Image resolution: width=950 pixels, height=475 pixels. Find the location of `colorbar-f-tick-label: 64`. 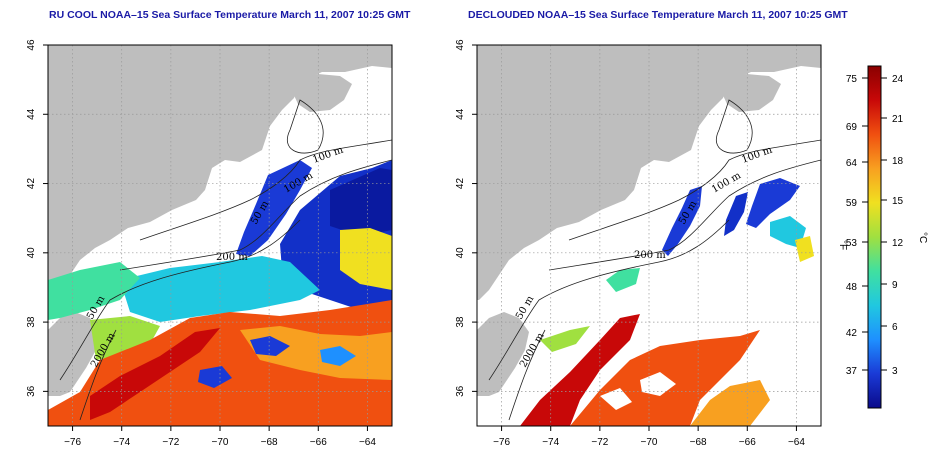

colorbar-f-tick-label: 64 is located at coordinates (852, 163).